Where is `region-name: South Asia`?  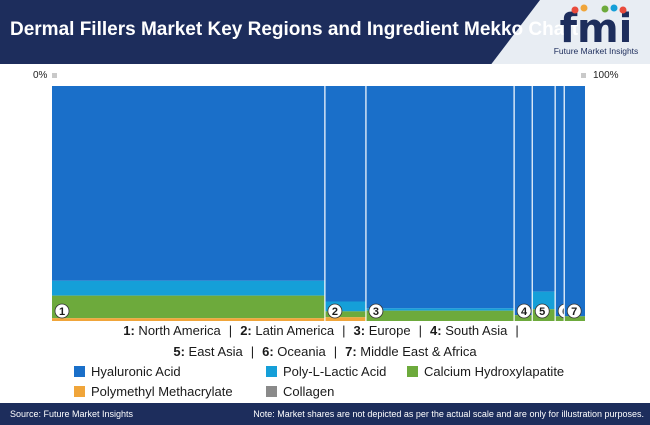
region-name: South Asia is located at coordinates (474, 330).